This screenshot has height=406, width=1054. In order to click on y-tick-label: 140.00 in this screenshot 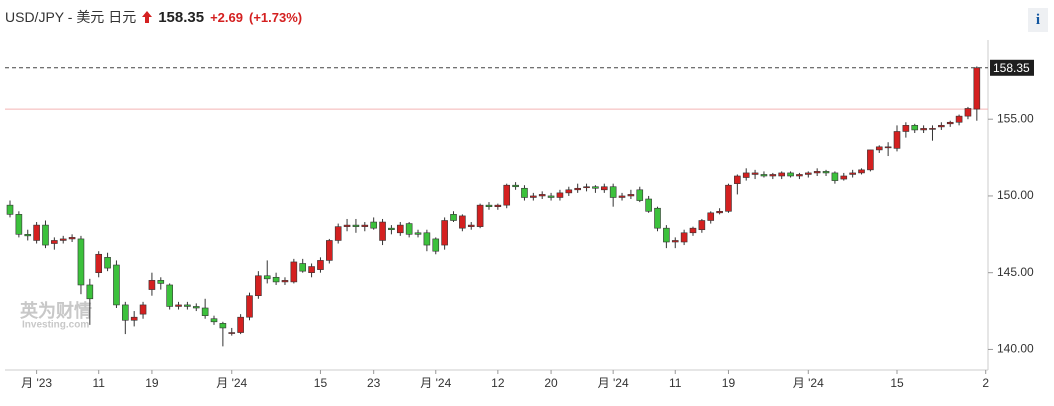, I will do `click(1015, 349)`.